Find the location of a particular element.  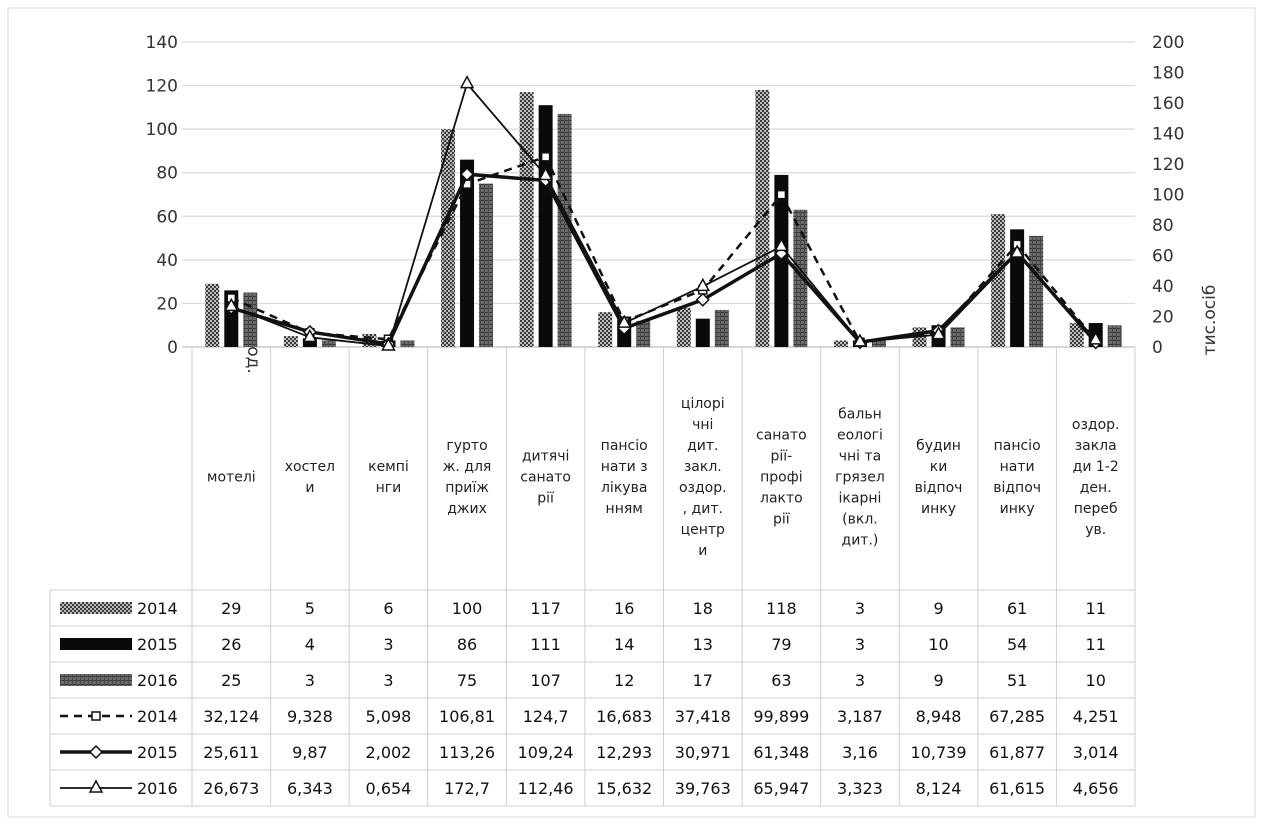

category-label: грязел is located at coordinates (860, 478).